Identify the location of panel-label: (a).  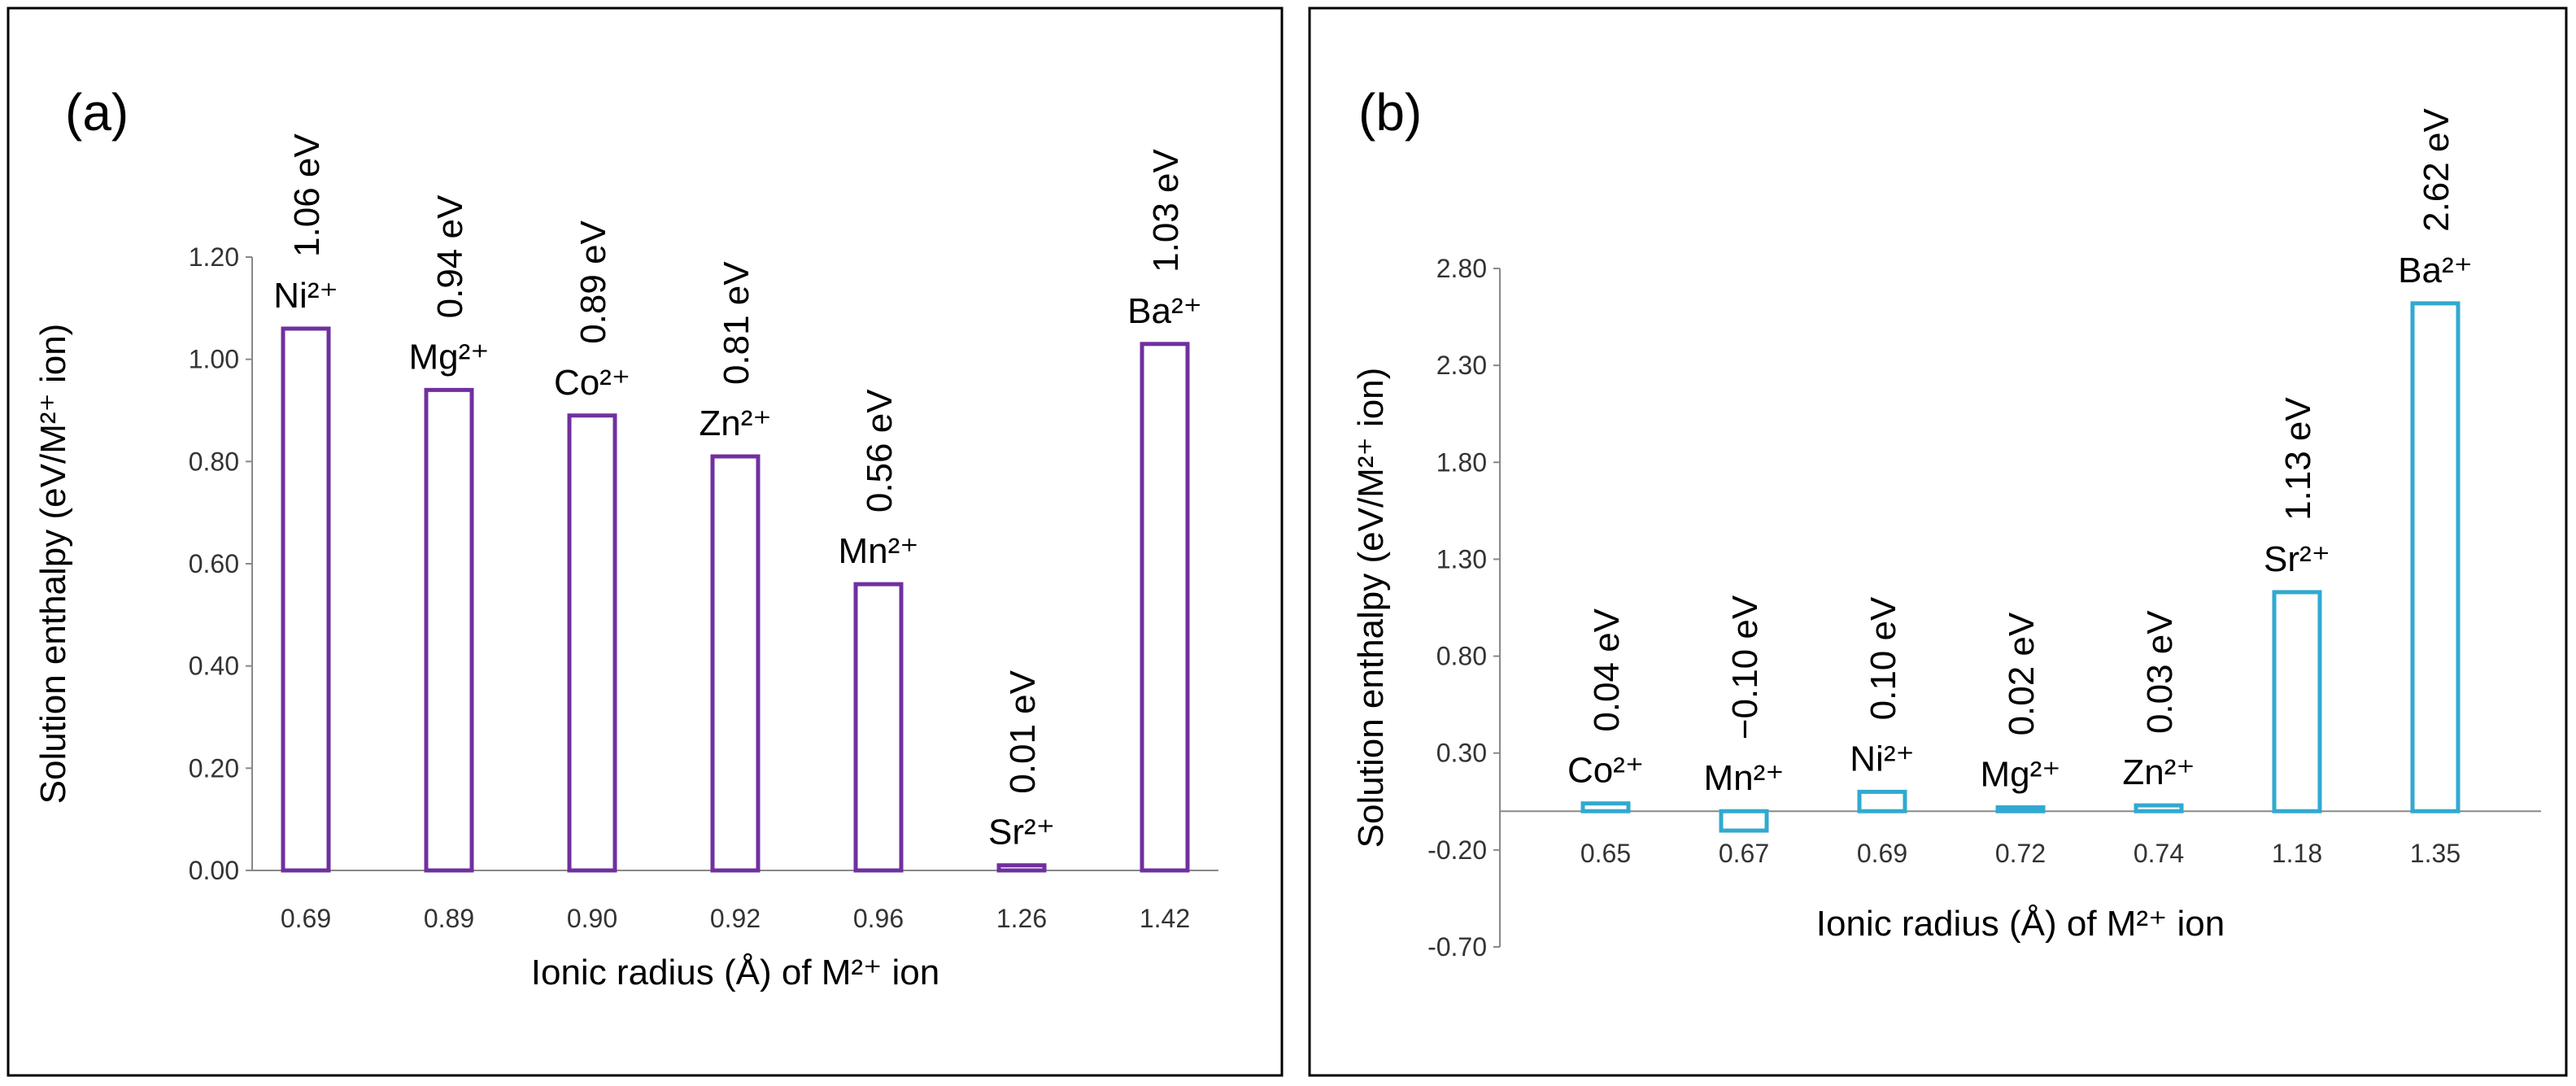
(97, 112).